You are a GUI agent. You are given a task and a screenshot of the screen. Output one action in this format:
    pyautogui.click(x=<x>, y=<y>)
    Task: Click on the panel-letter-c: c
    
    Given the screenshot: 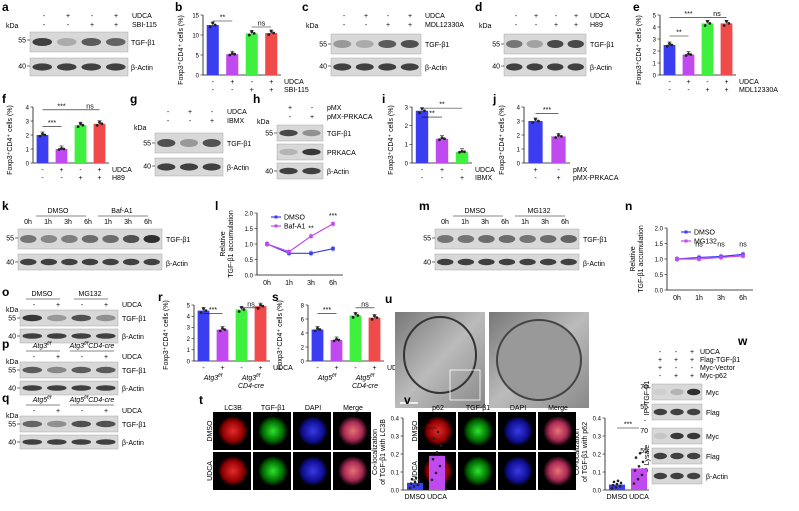 What is the action you would take?
    pyautogui.click(x=305, y=7)
    